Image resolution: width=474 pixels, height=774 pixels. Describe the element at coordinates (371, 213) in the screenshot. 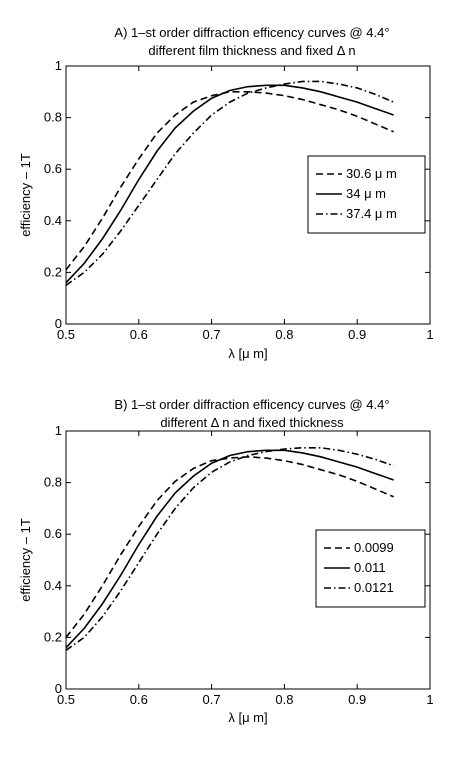

I see `legend-label: 37.4 μ m` at that location.